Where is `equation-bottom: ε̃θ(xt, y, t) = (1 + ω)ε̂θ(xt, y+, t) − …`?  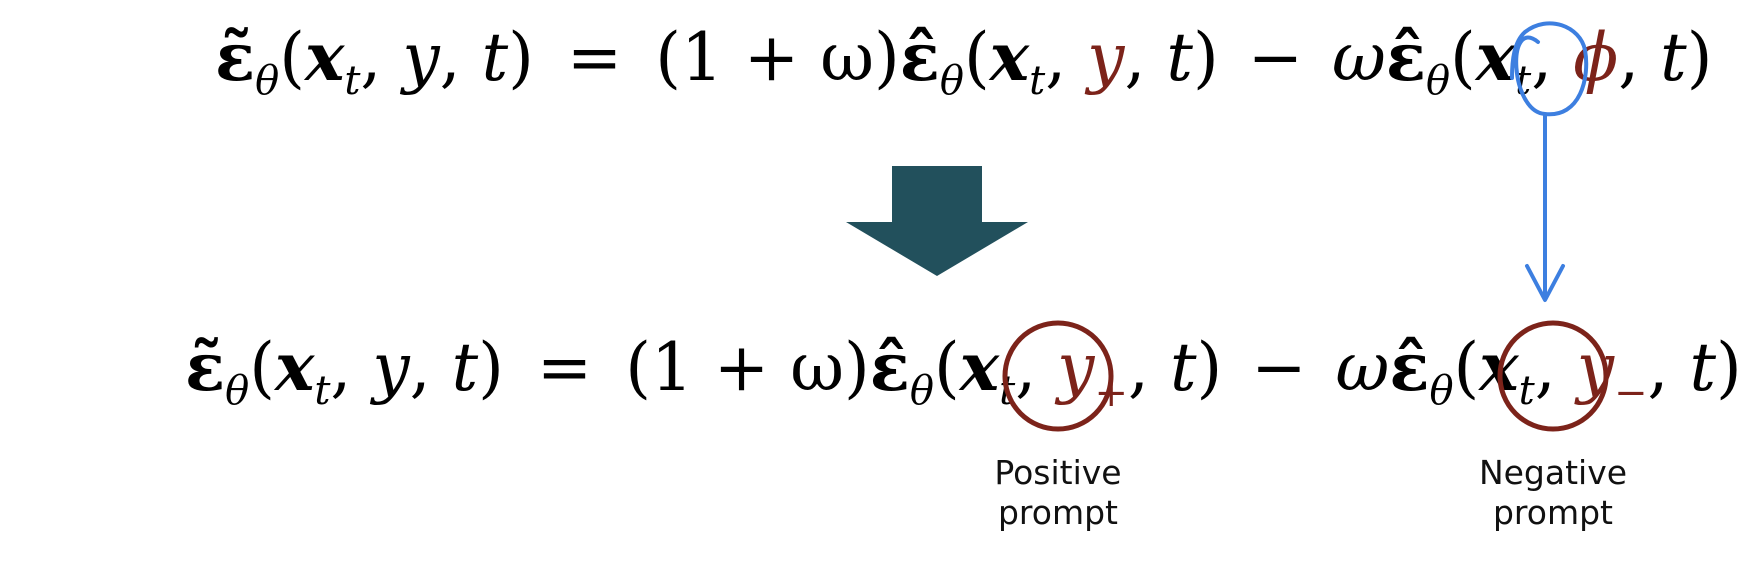 equation-bottom: ε̃θ(xt, y, t) = (1 + ω)ε̂θ(xt, y+, t) − … is located at coordinates (963, 372).